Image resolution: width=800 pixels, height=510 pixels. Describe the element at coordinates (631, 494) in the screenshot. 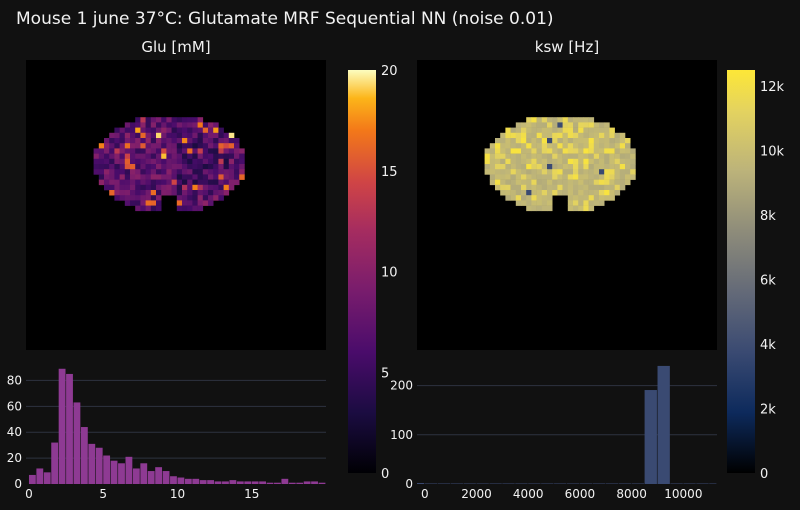

I see `ksw-hist-xtick-label: 8000` at that location.